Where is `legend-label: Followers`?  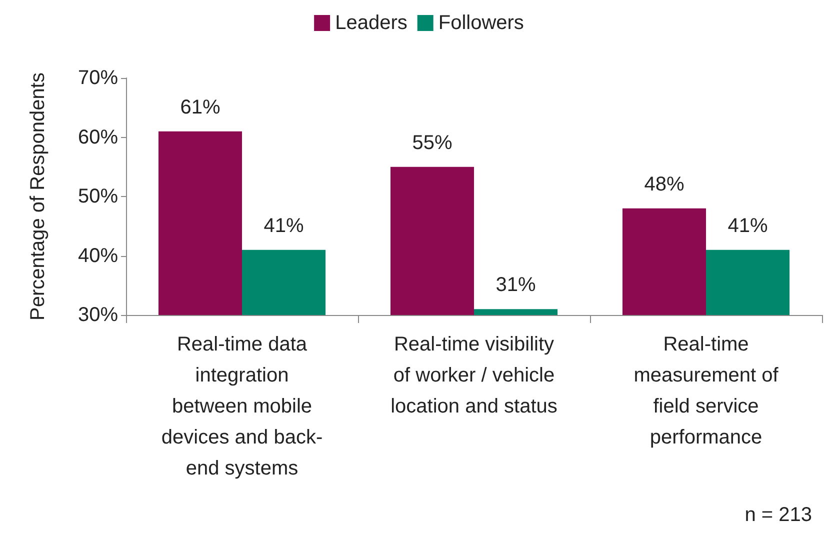 legend-label: Followers is located at coordinates (481, 23).